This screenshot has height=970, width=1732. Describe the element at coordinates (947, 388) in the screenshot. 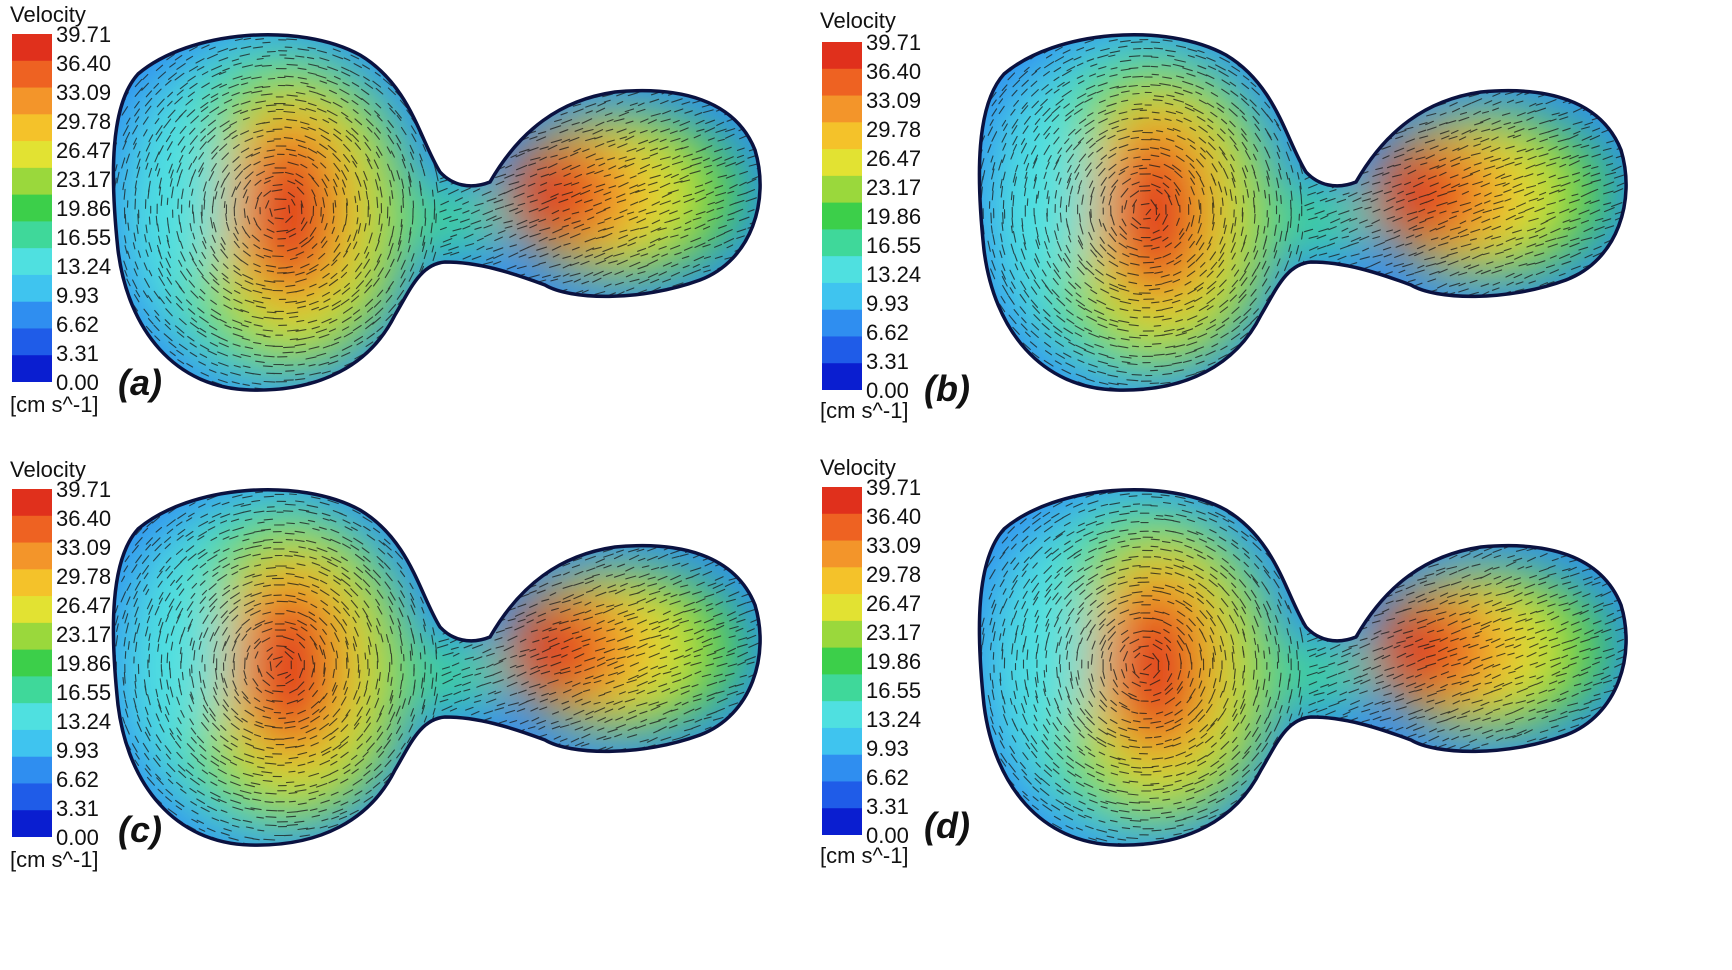

I see `panel-label: (b)` at that location.